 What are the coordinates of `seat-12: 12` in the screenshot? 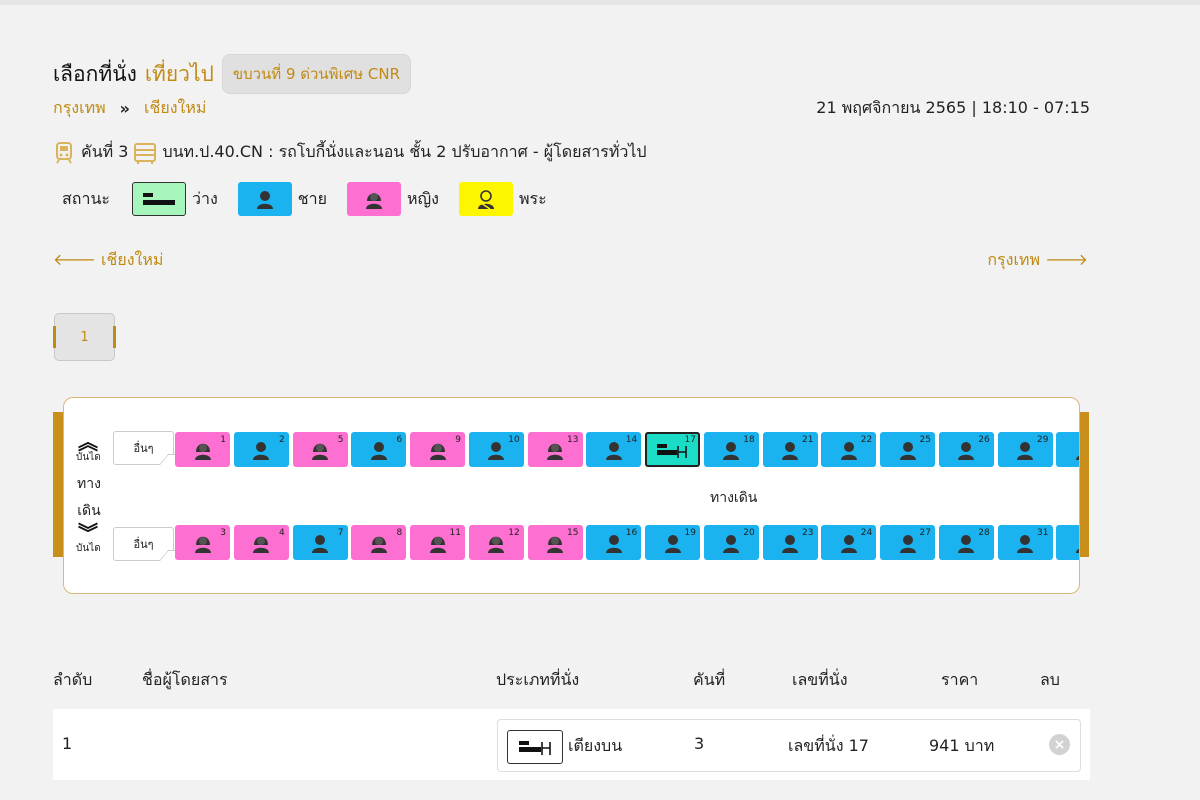 It's located at (496, 542).